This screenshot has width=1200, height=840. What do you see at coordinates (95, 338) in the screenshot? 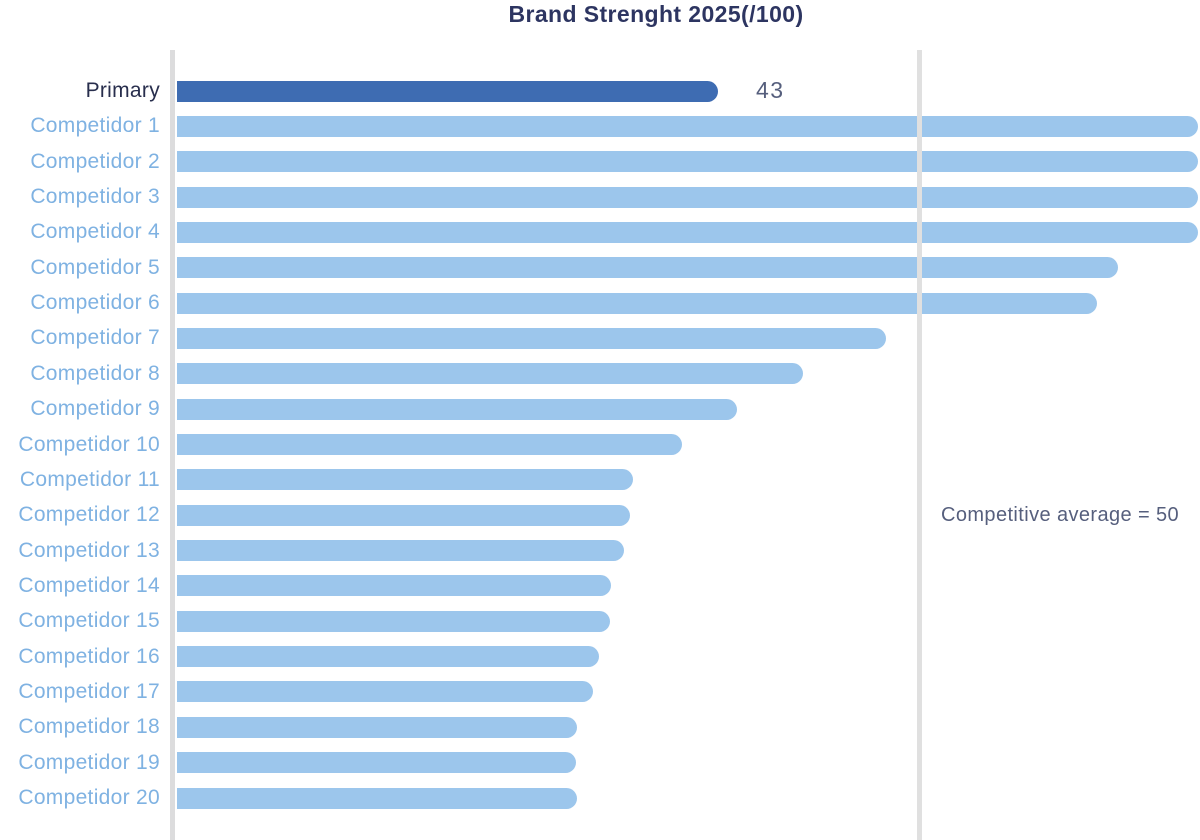
I see `category-label-competidor-7: Competidor 7` at bounding box center [95, 338].